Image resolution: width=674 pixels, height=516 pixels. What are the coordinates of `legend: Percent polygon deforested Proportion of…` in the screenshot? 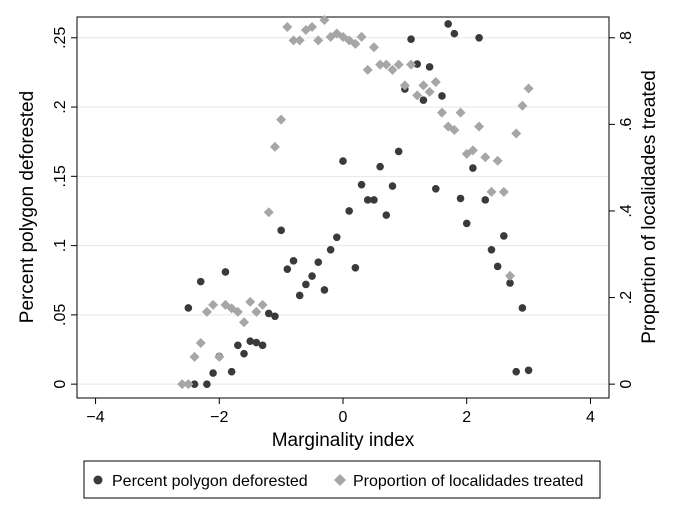 It's located at (342, 479).